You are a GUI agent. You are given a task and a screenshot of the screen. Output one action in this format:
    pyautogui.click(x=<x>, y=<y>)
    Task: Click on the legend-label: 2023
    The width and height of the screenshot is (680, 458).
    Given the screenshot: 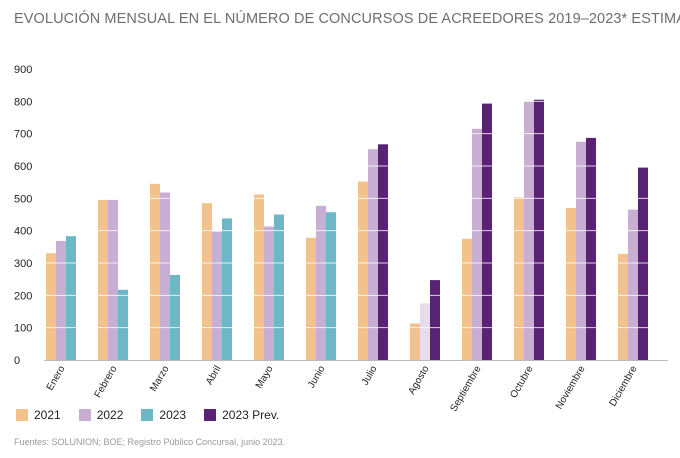 What is the action you would take?
    pyautogui.click(x=173, y=415)
    